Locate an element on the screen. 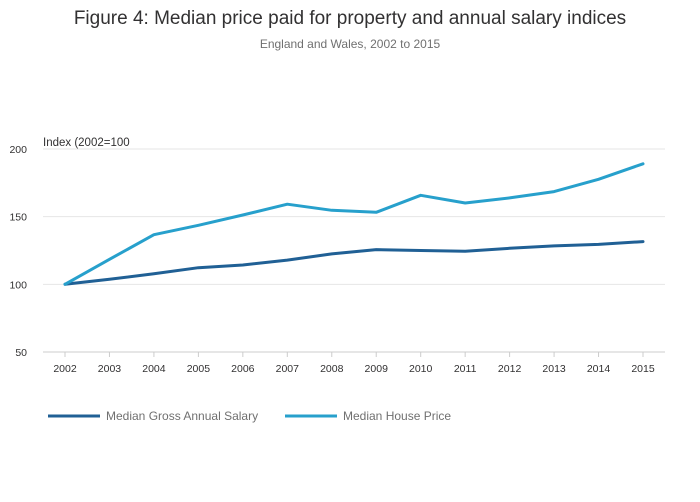 The image size is (700, 502). y-tick-label: 100 is located at coordinates (18, 285).